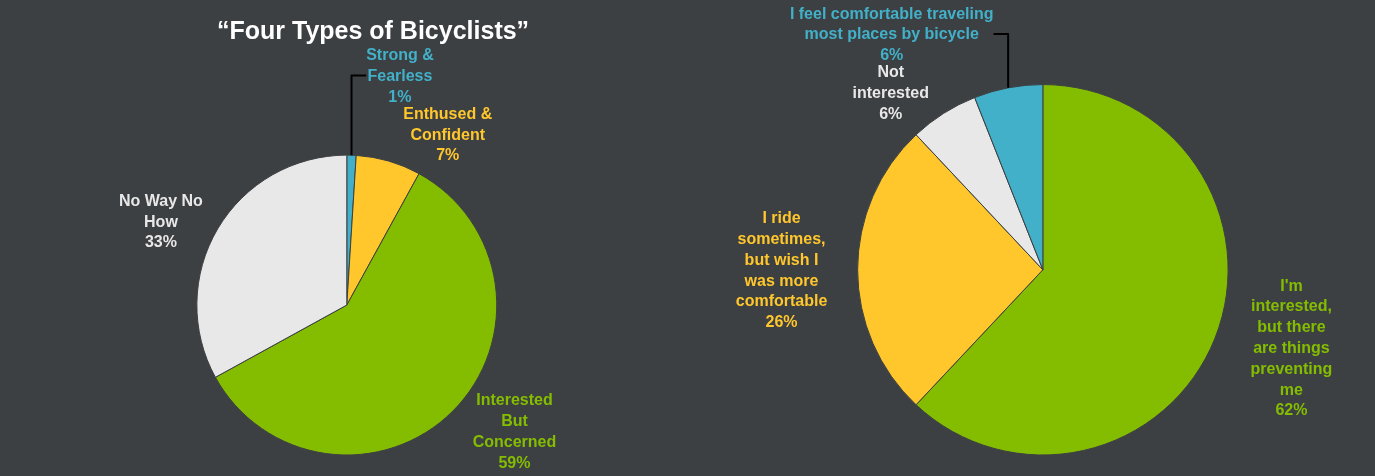 This screenshot has height=476, width=1375. What do you see at coordinates (781, 259) in the screenshot?
I see `slice-label: I ride sometimes, but wish I was more comfortable` at bounding box center [781, 259].